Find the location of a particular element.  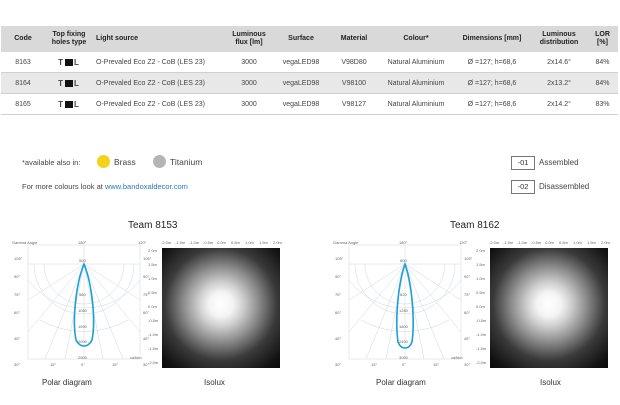

radial-value: 2000 is located at coordinates (82, 341).